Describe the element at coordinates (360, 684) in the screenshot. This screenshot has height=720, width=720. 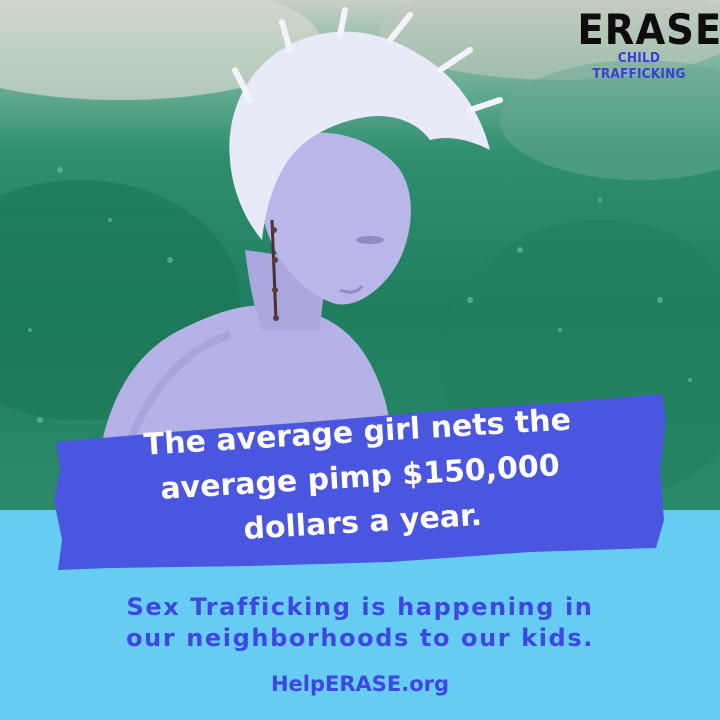
I see `website-link: HelpERASE.org` at that location.